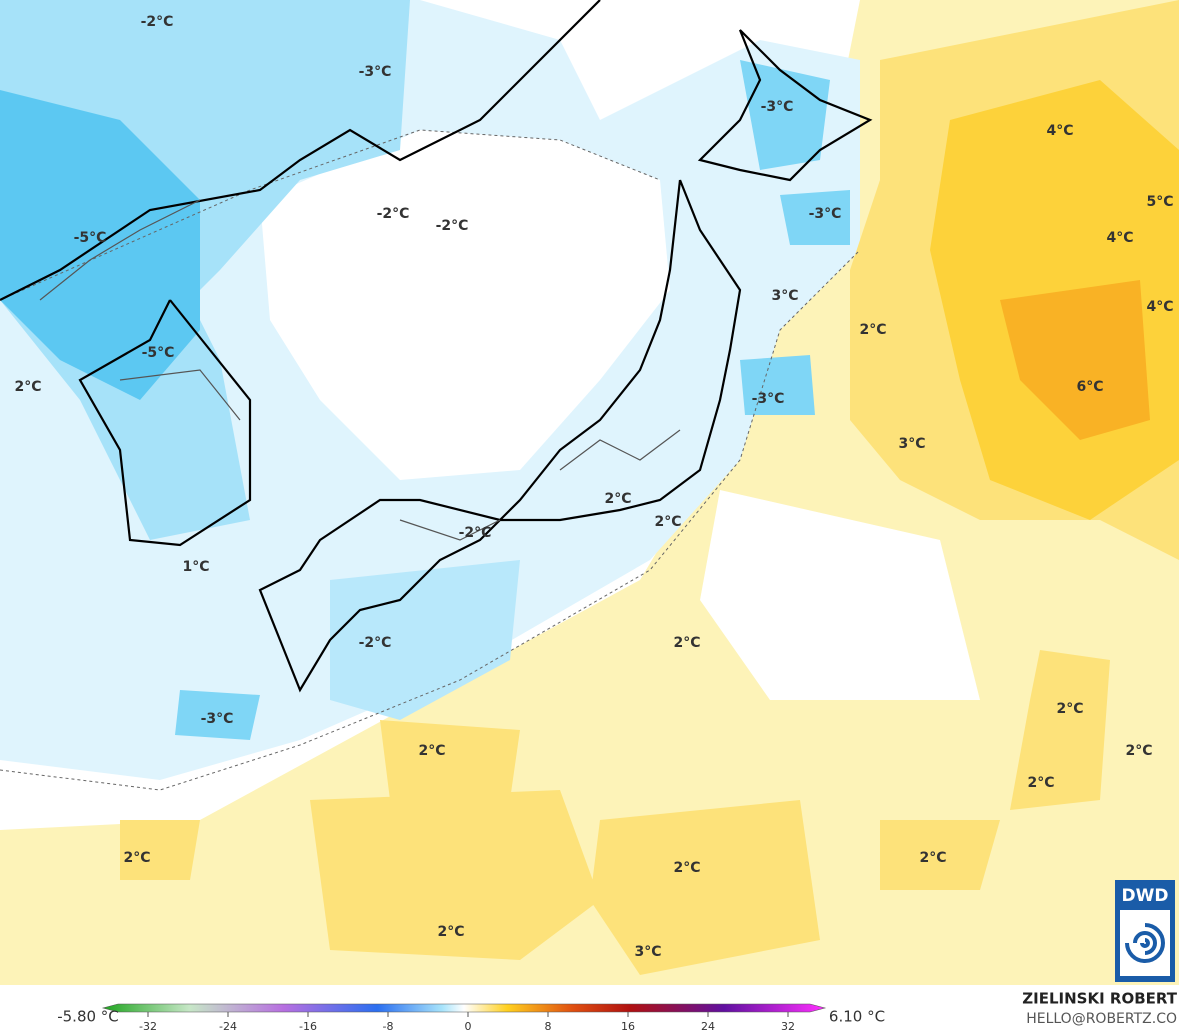 This screenshot has width=1179, height=1035. I want to click on cold-field, so click(100, 245).